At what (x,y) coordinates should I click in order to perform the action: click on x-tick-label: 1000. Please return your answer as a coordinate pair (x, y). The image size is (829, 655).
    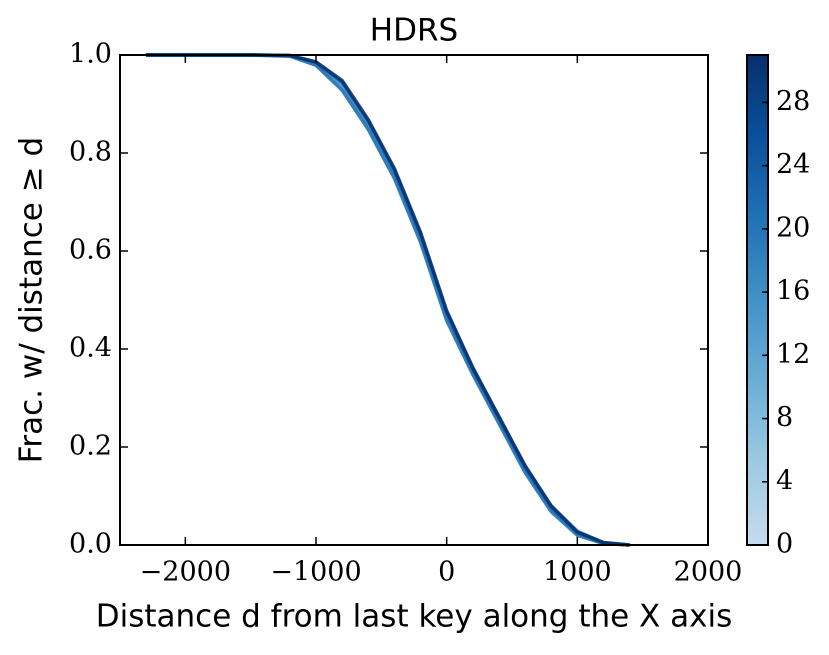
    Looking at the image, I should click on (577, 572).